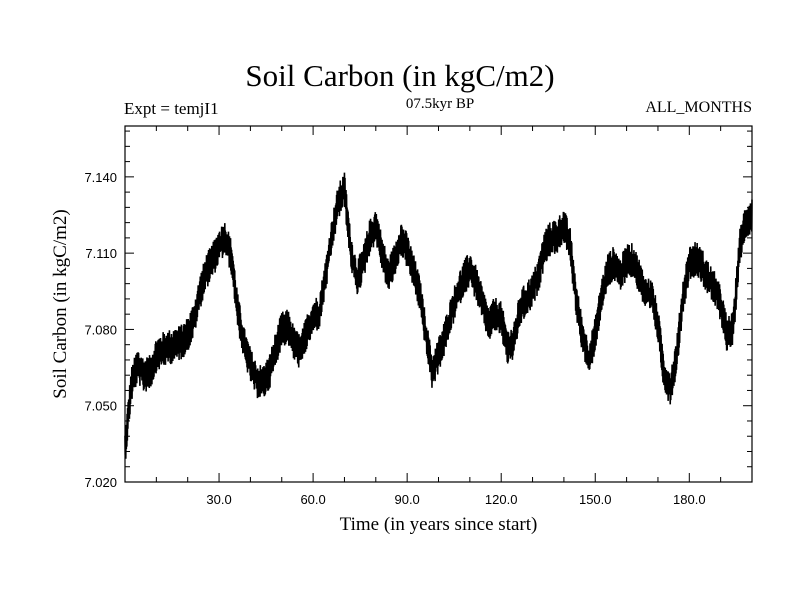 This screenshot has width=800, height=600. Describe the element at coordinates (439, 524) in the screenshot. I see `x-axis-title: Time (in years since start)` at that location.